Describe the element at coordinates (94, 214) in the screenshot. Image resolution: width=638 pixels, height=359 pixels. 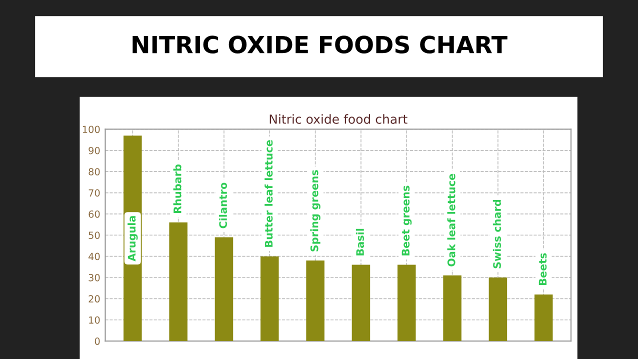
I see `y-tick-label: 60` at that location.